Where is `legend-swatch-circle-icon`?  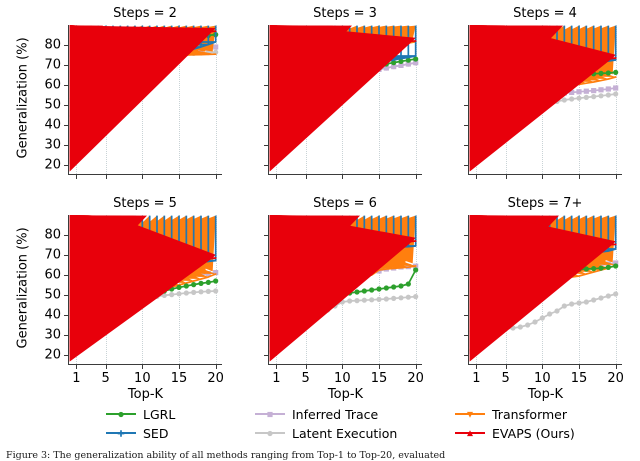 legend-swatch-circle-icon is located at coordinates (270, 433).